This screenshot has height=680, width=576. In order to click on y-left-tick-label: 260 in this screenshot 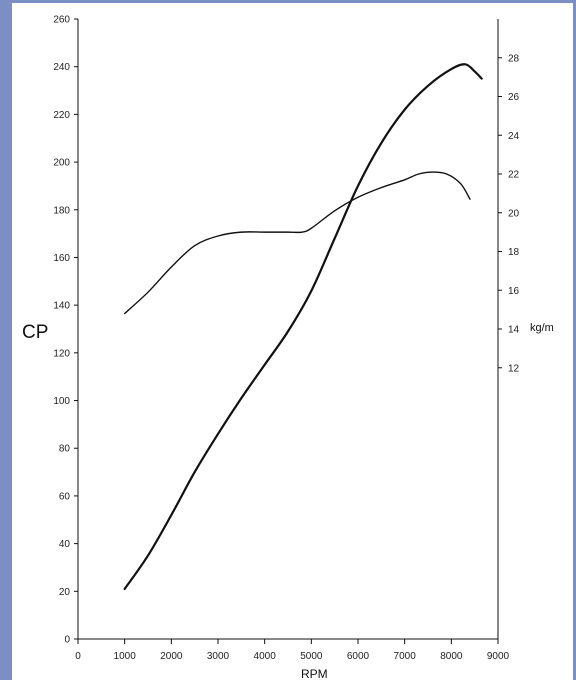, I will do `click(61, 20)`.